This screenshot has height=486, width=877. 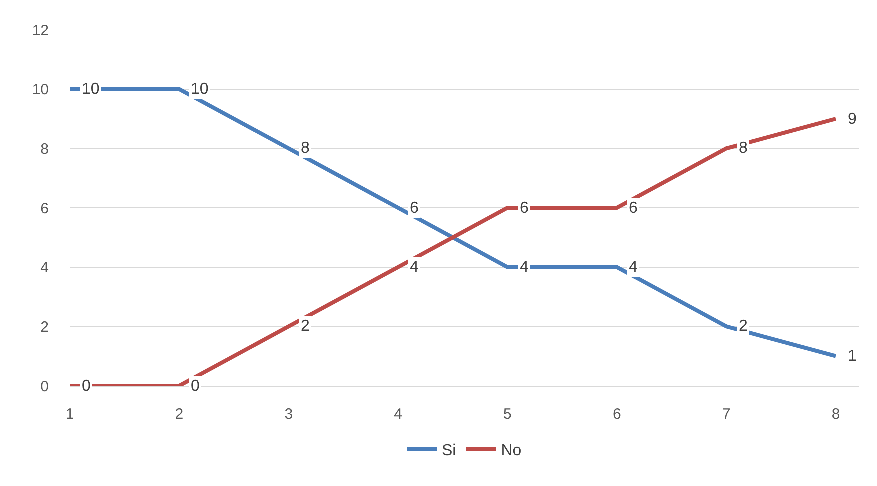 I want to click on y-tick-label: 6, so click(x=44, y=209).